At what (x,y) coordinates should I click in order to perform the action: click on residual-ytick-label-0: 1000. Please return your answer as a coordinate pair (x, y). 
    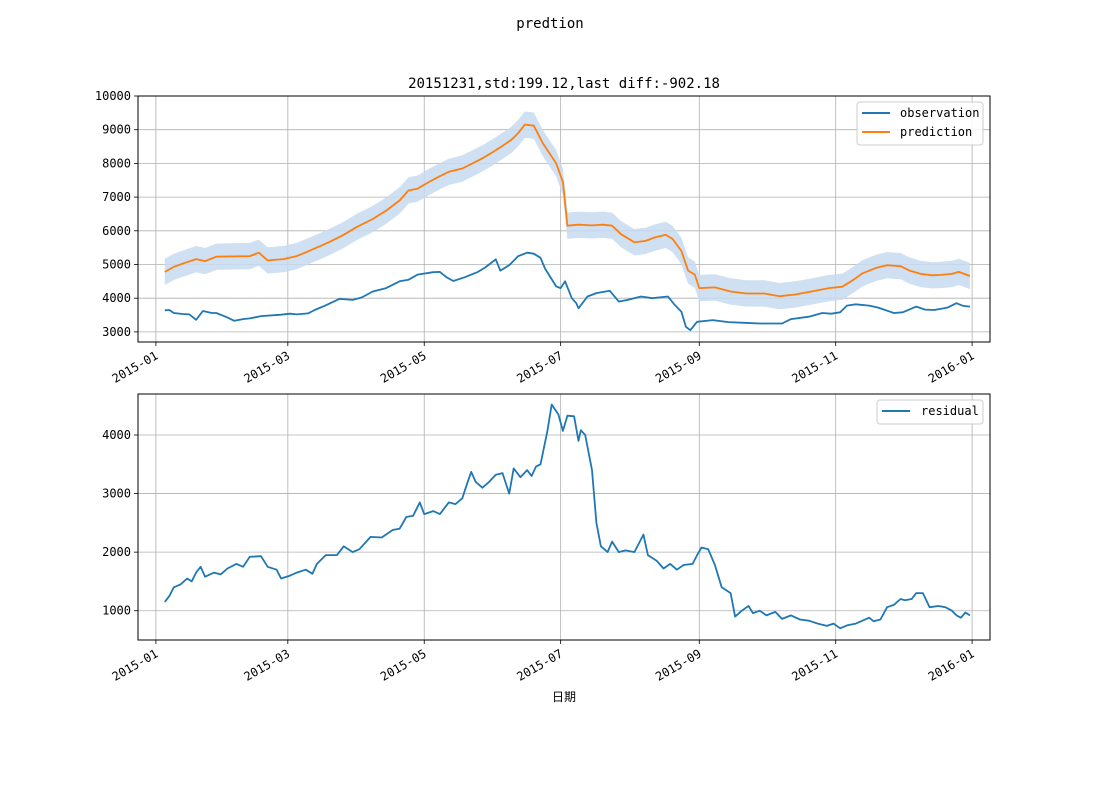
    Looking at the image, I should click on (116, 611).